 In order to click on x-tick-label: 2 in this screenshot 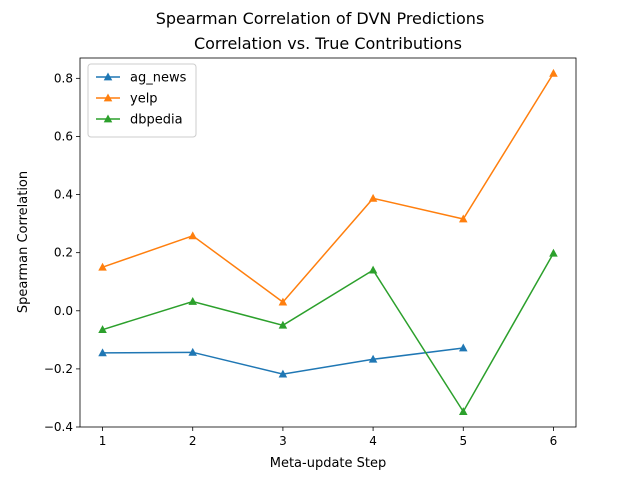, I will do `click(193, 441)`.